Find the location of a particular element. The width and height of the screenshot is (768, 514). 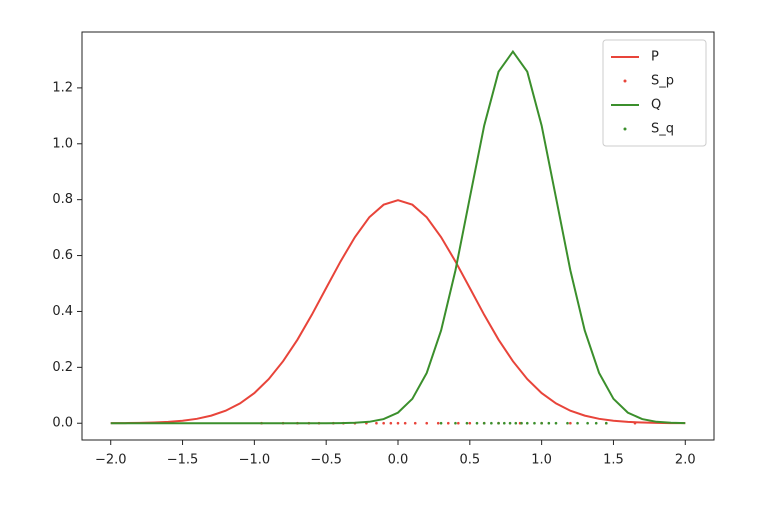

legend-label: Q is located at coordinates (656, 105).